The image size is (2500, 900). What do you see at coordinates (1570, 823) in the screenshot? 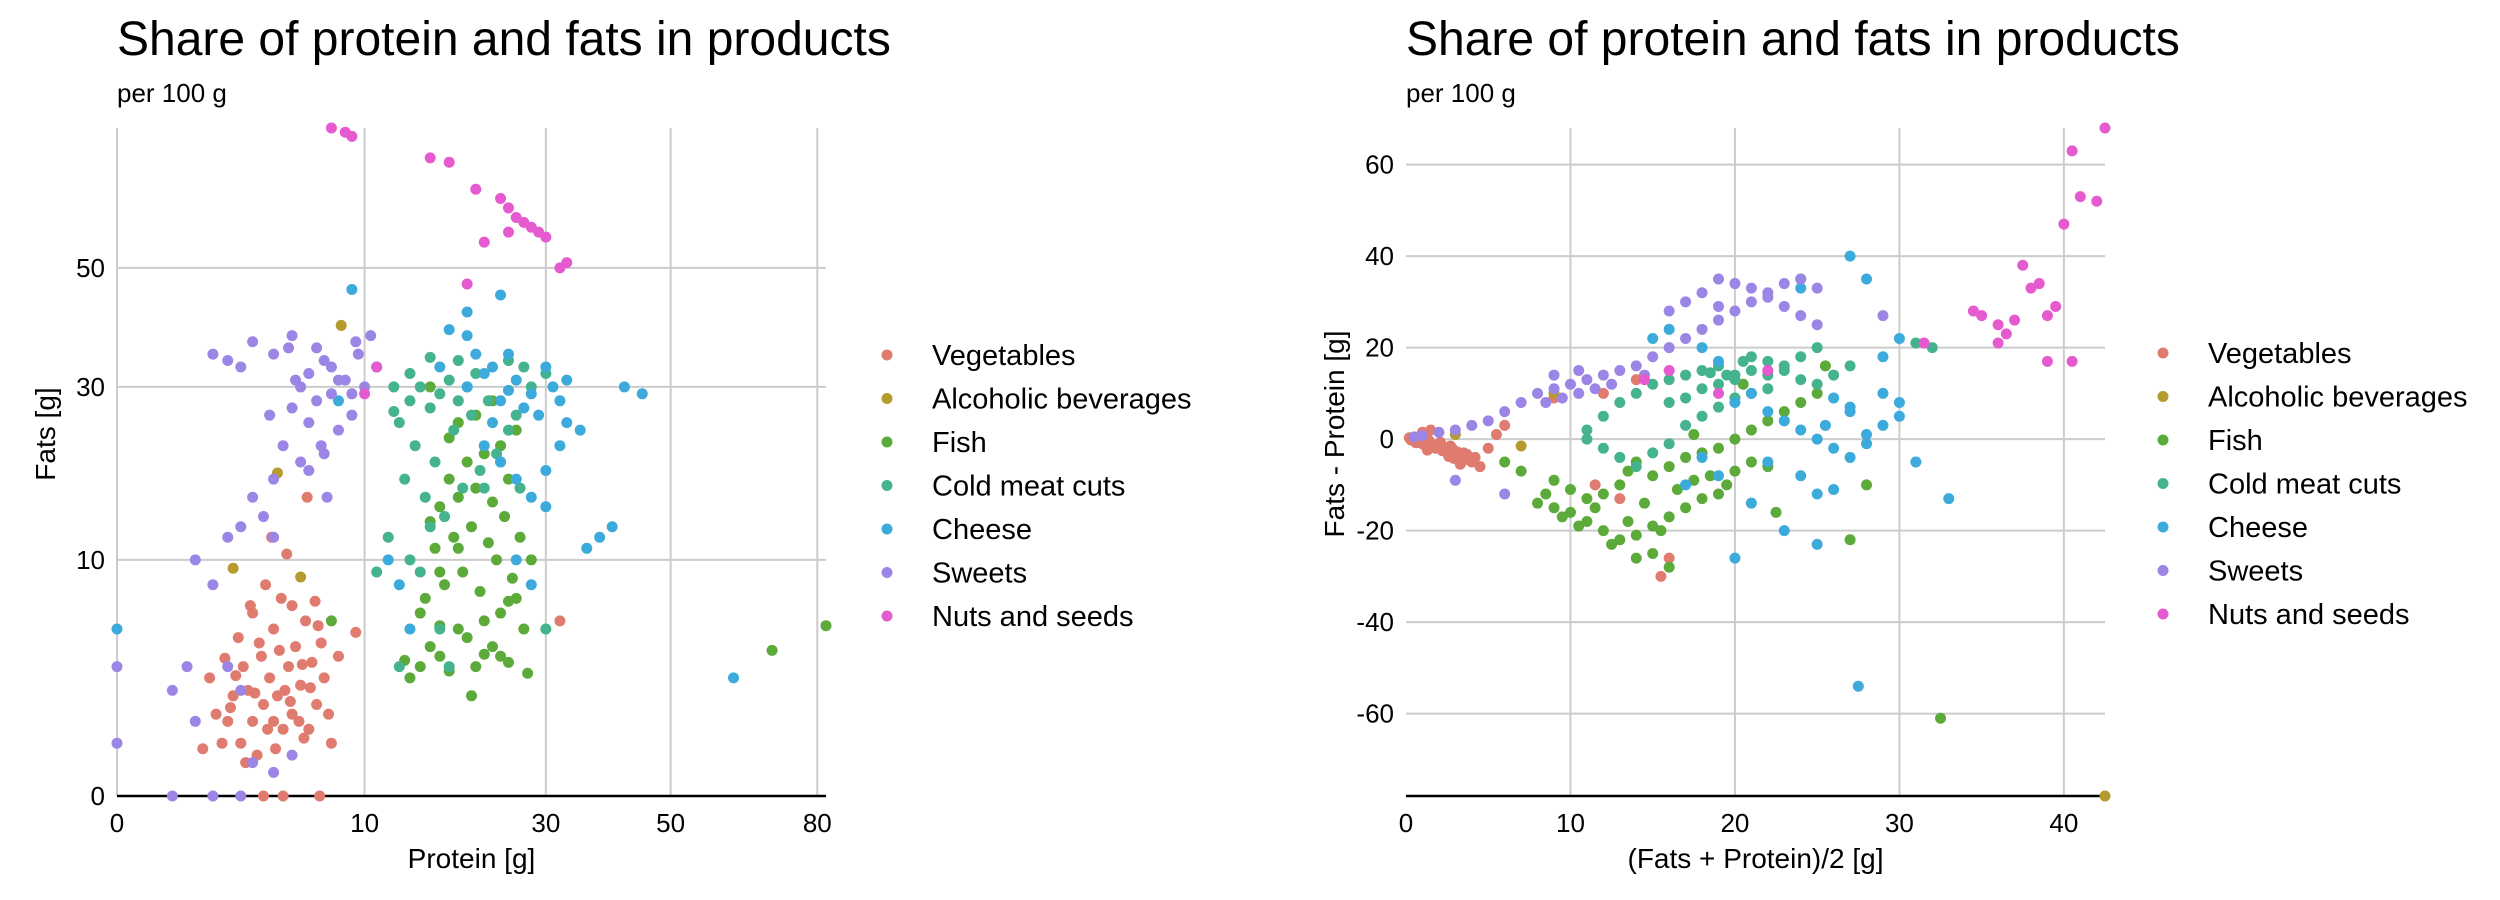
I see `x-tick-label: 10` at bounding box center [1570, 823].